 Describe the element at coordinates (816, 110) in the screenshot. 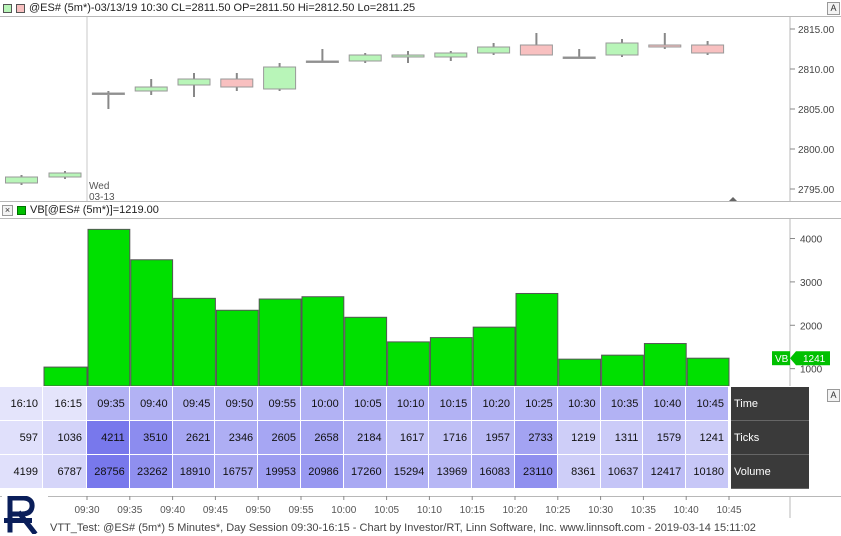

I see `price-tick-label: 2805.00` at that location.